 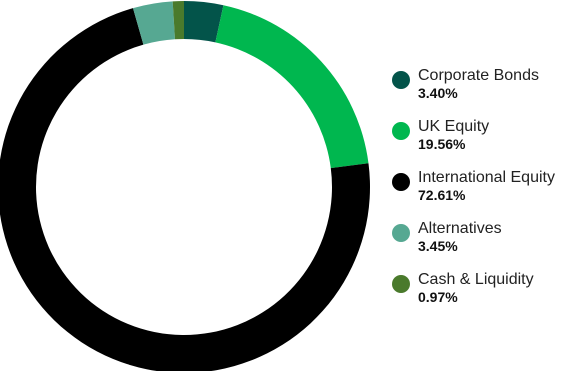 I want to click on legend-item: Corporate Bonds 3.40%, so click(x=487, y=91).